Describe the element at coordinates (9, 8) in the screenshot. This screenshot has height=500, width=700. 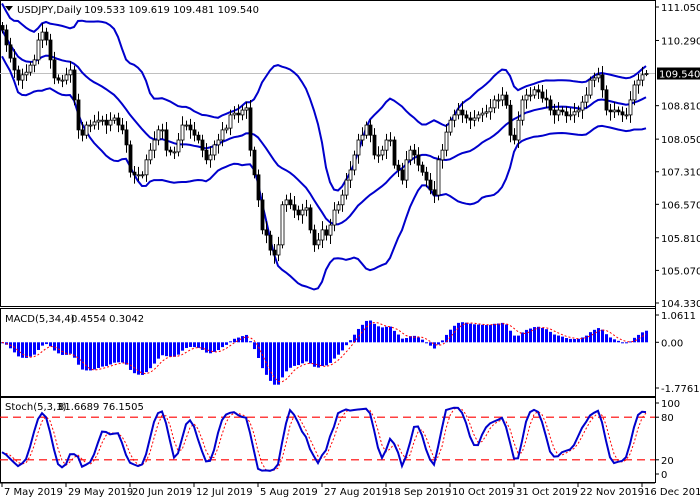
I see `dropdown-triangle-icon` at that location.